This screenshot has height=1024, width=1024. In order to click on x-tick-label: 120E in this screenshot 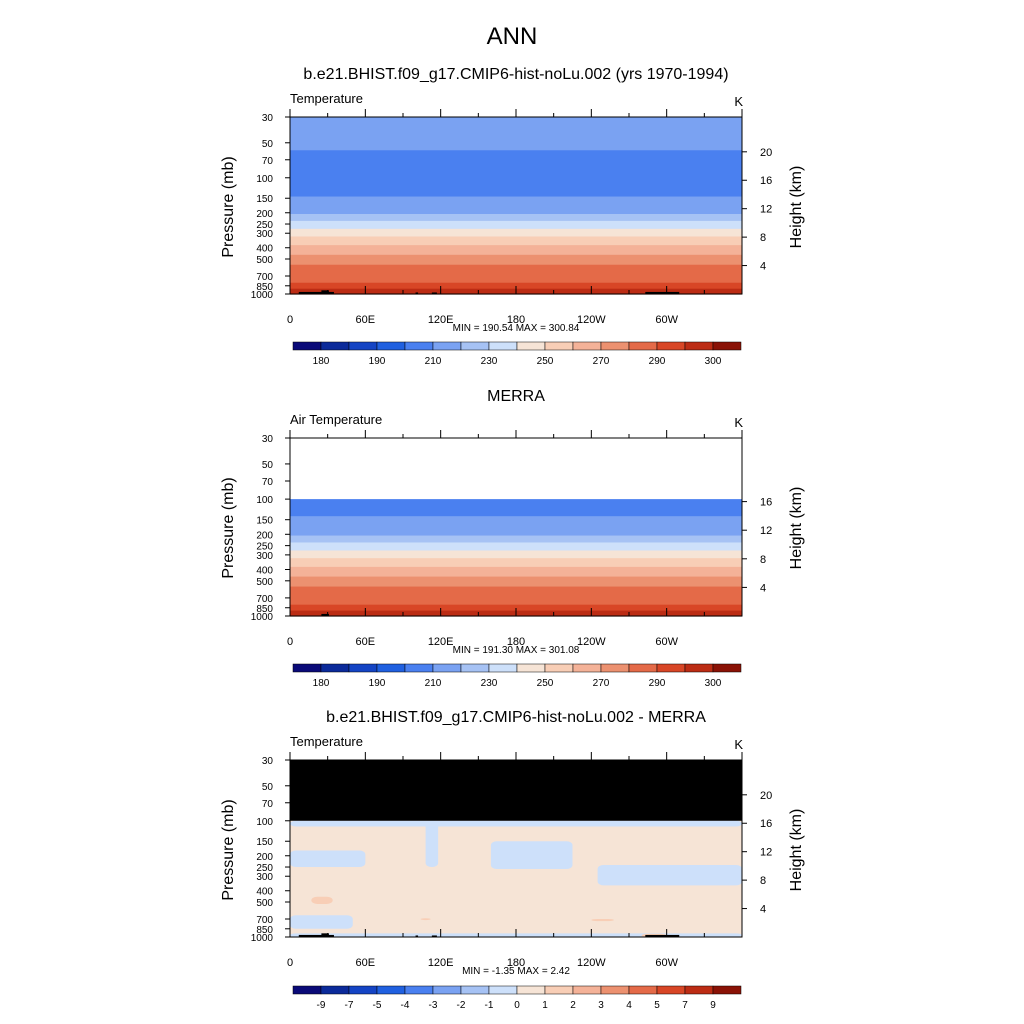, I will do `click(441, 963)`.